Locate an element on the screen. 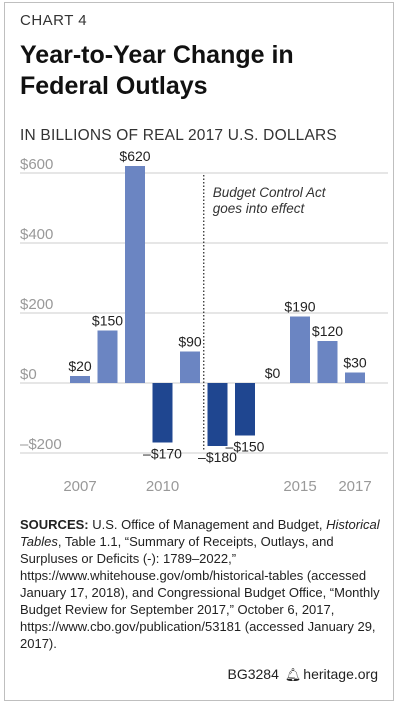 Image resolution: width=400 pixels, height=704 pixels. report-code: BG3284 is located at coordinates (253, 674).